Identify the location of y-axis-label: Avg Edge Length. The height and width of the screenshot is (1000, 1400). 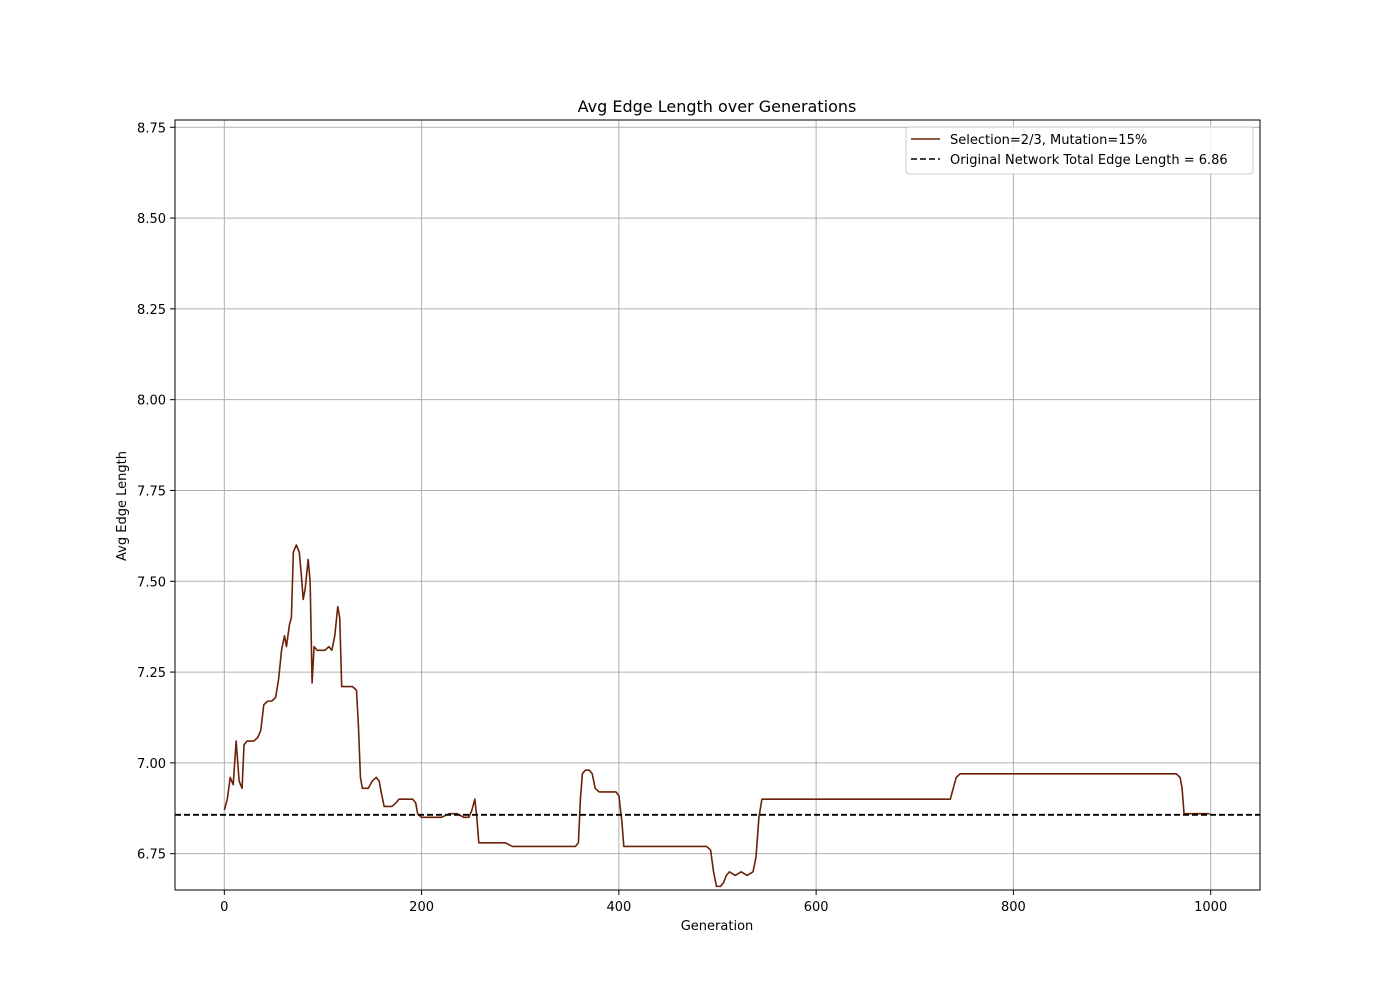
(122, 506).